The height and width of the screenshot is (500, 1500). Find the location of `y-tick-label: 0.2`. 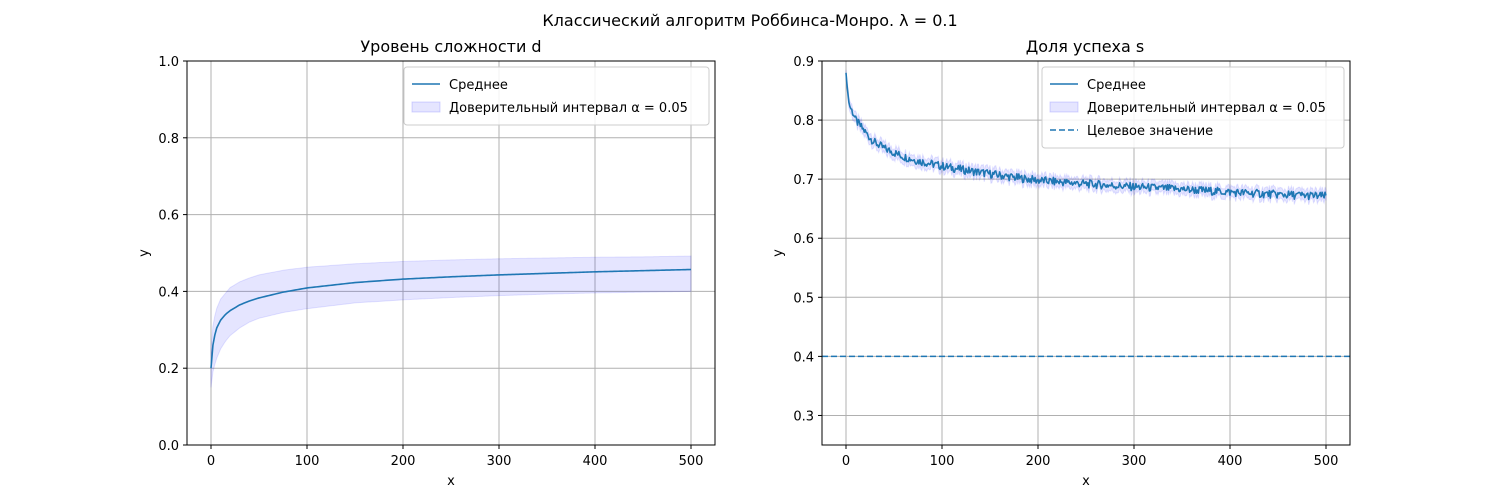

y-tick-label: 0.2 is located at coordinates (168, 369).